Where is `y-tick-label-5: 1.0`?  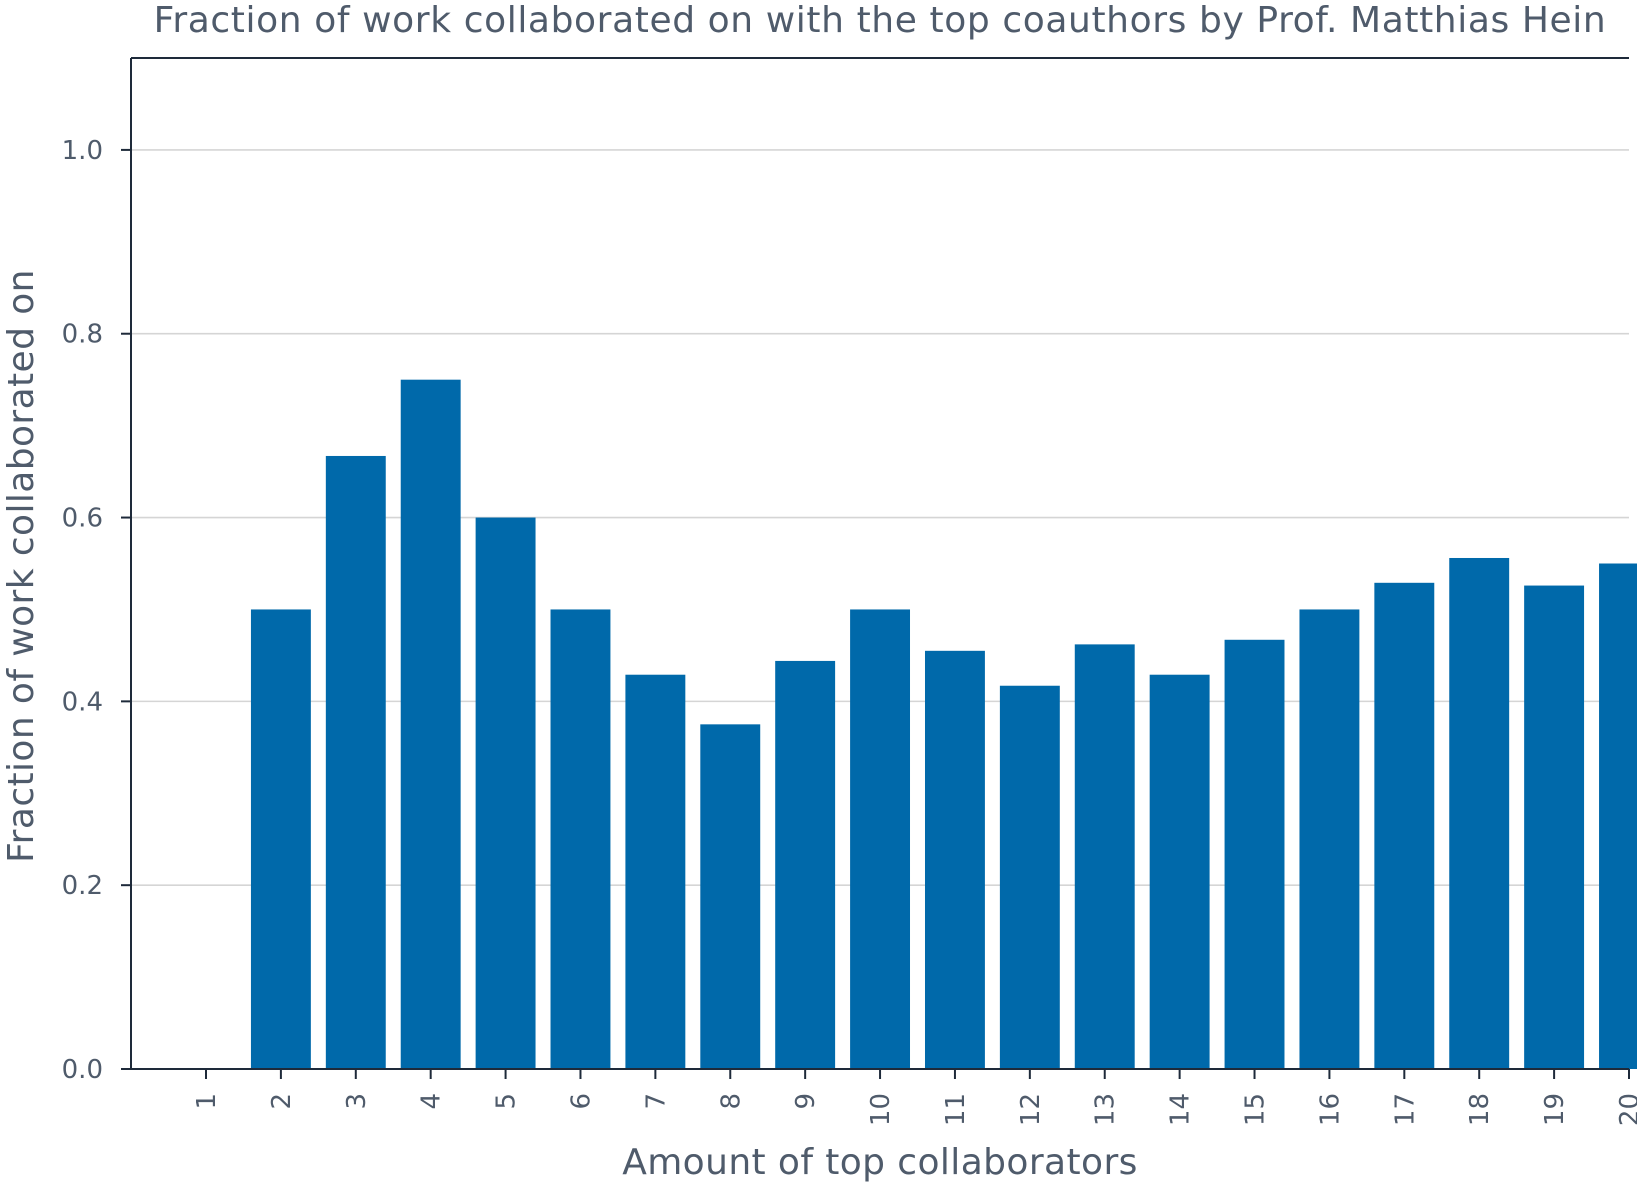 y-tick-label-5: 1.0 is located at coordinates (82, 151).